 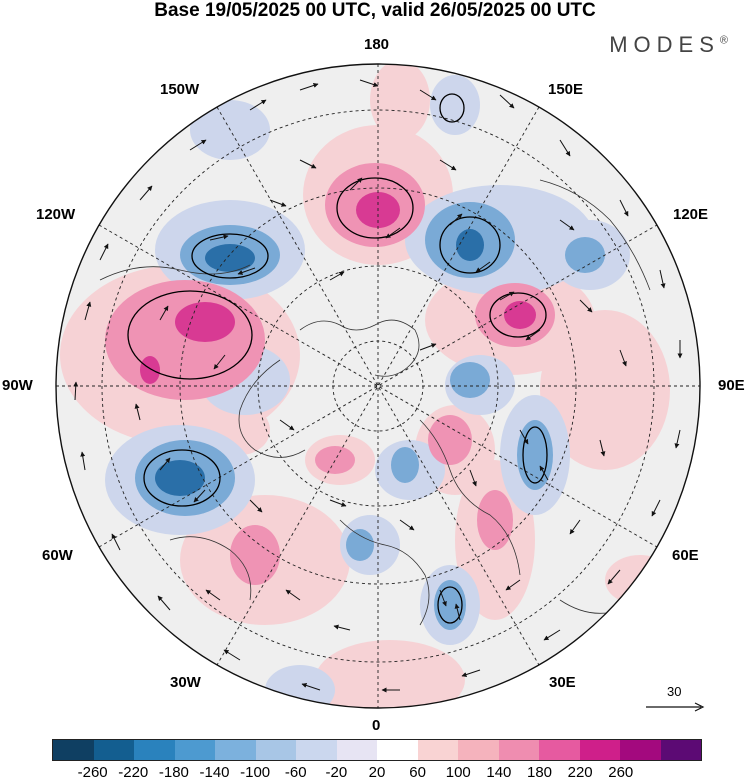 I want to click on lon-label-0: 0, so click(x=376, y=725).